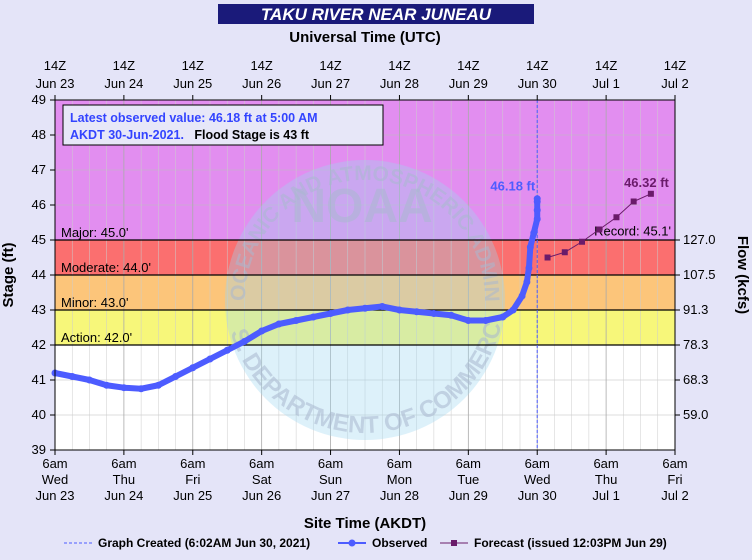 Image resolution: width=752 pixels, height=560 pixels. Describe the element at coordinates (674, 83) in the screenshot. I see `utc-tick-date: Jul 2` at that location.